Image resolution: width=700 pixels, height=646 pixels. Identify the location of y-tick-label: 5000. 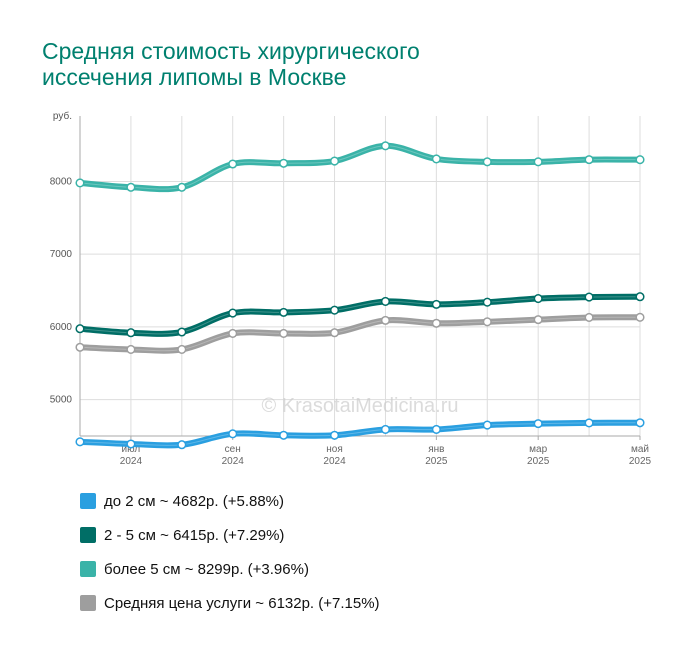
(61, 400).